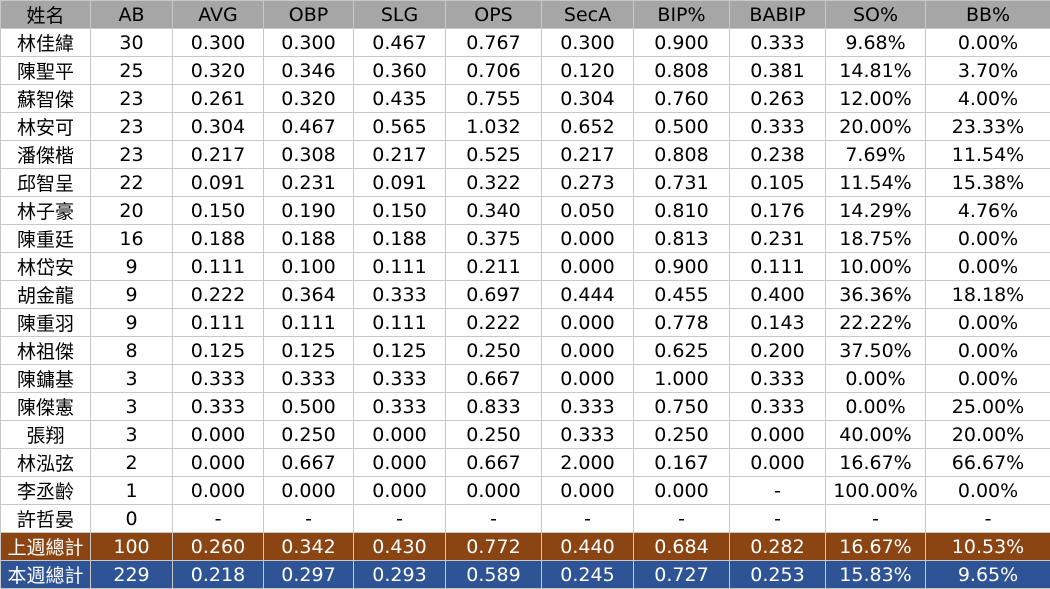 This screenshot has height=589, width=1050. I want to click on cell-seca: 0.304, so click(588, 99).